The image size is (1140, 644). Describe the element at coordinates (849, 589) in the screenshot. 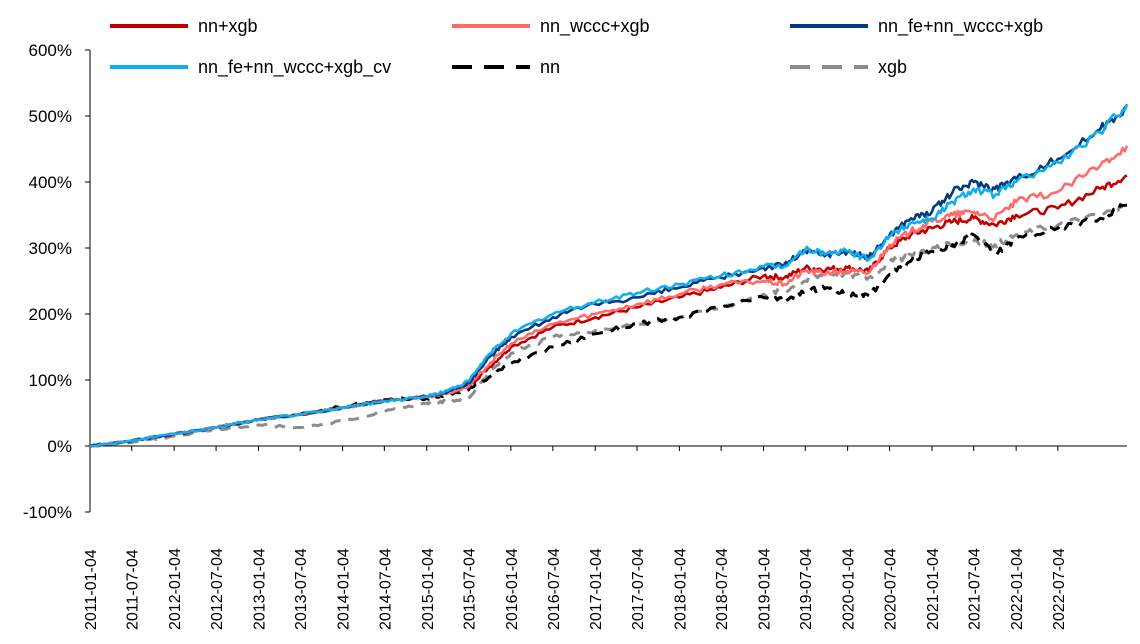

I see `x-tick-label: 2020-01-04` at that location.